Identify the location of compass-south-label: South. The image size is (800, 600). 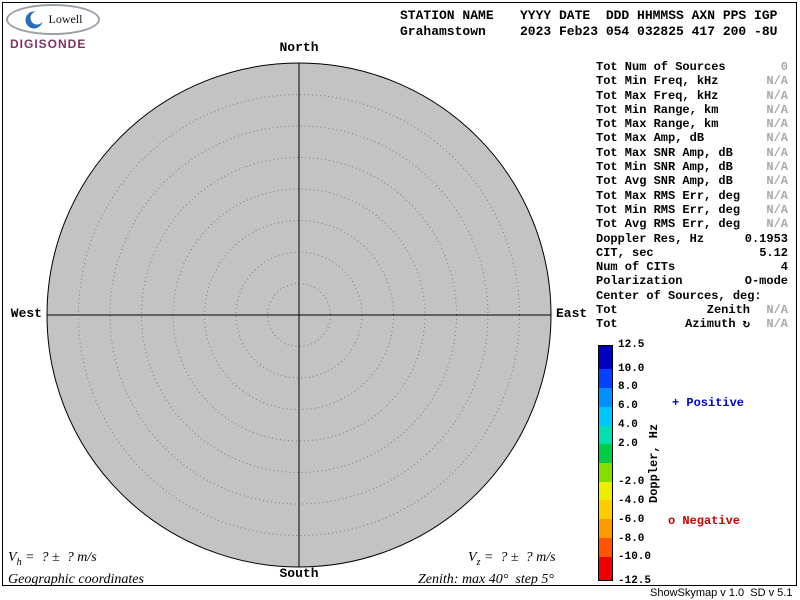
(299, 573).